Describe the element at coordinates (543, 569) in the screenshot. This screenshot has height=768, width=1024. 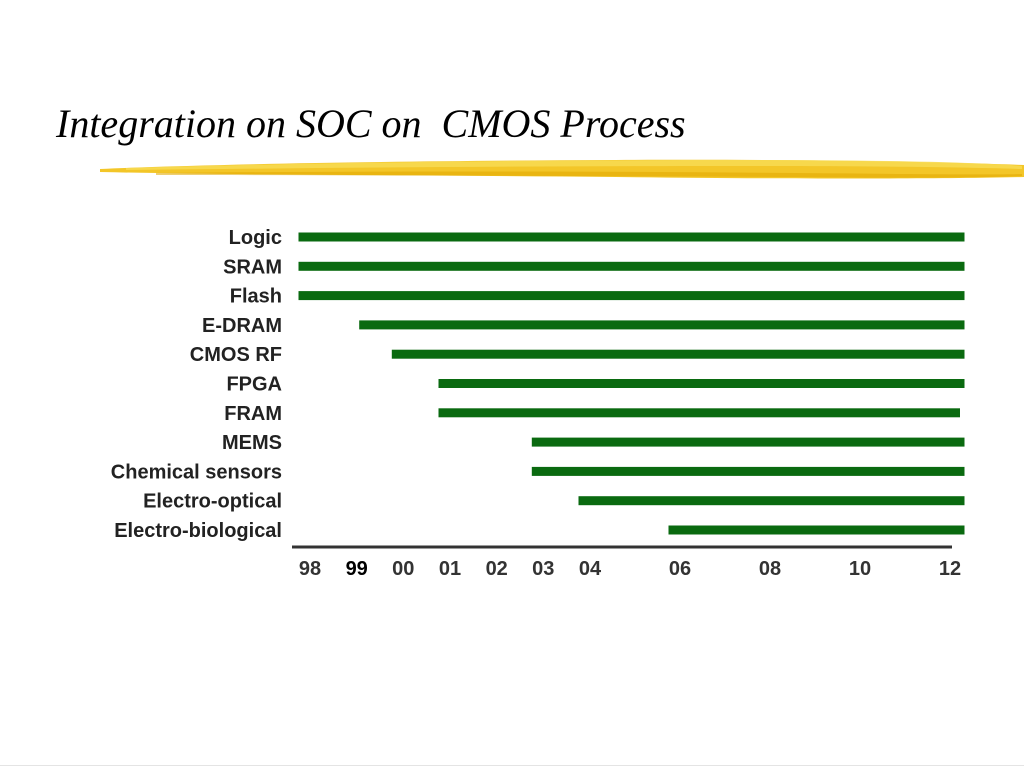
I see `x-tick-label-03: 03` at that location.